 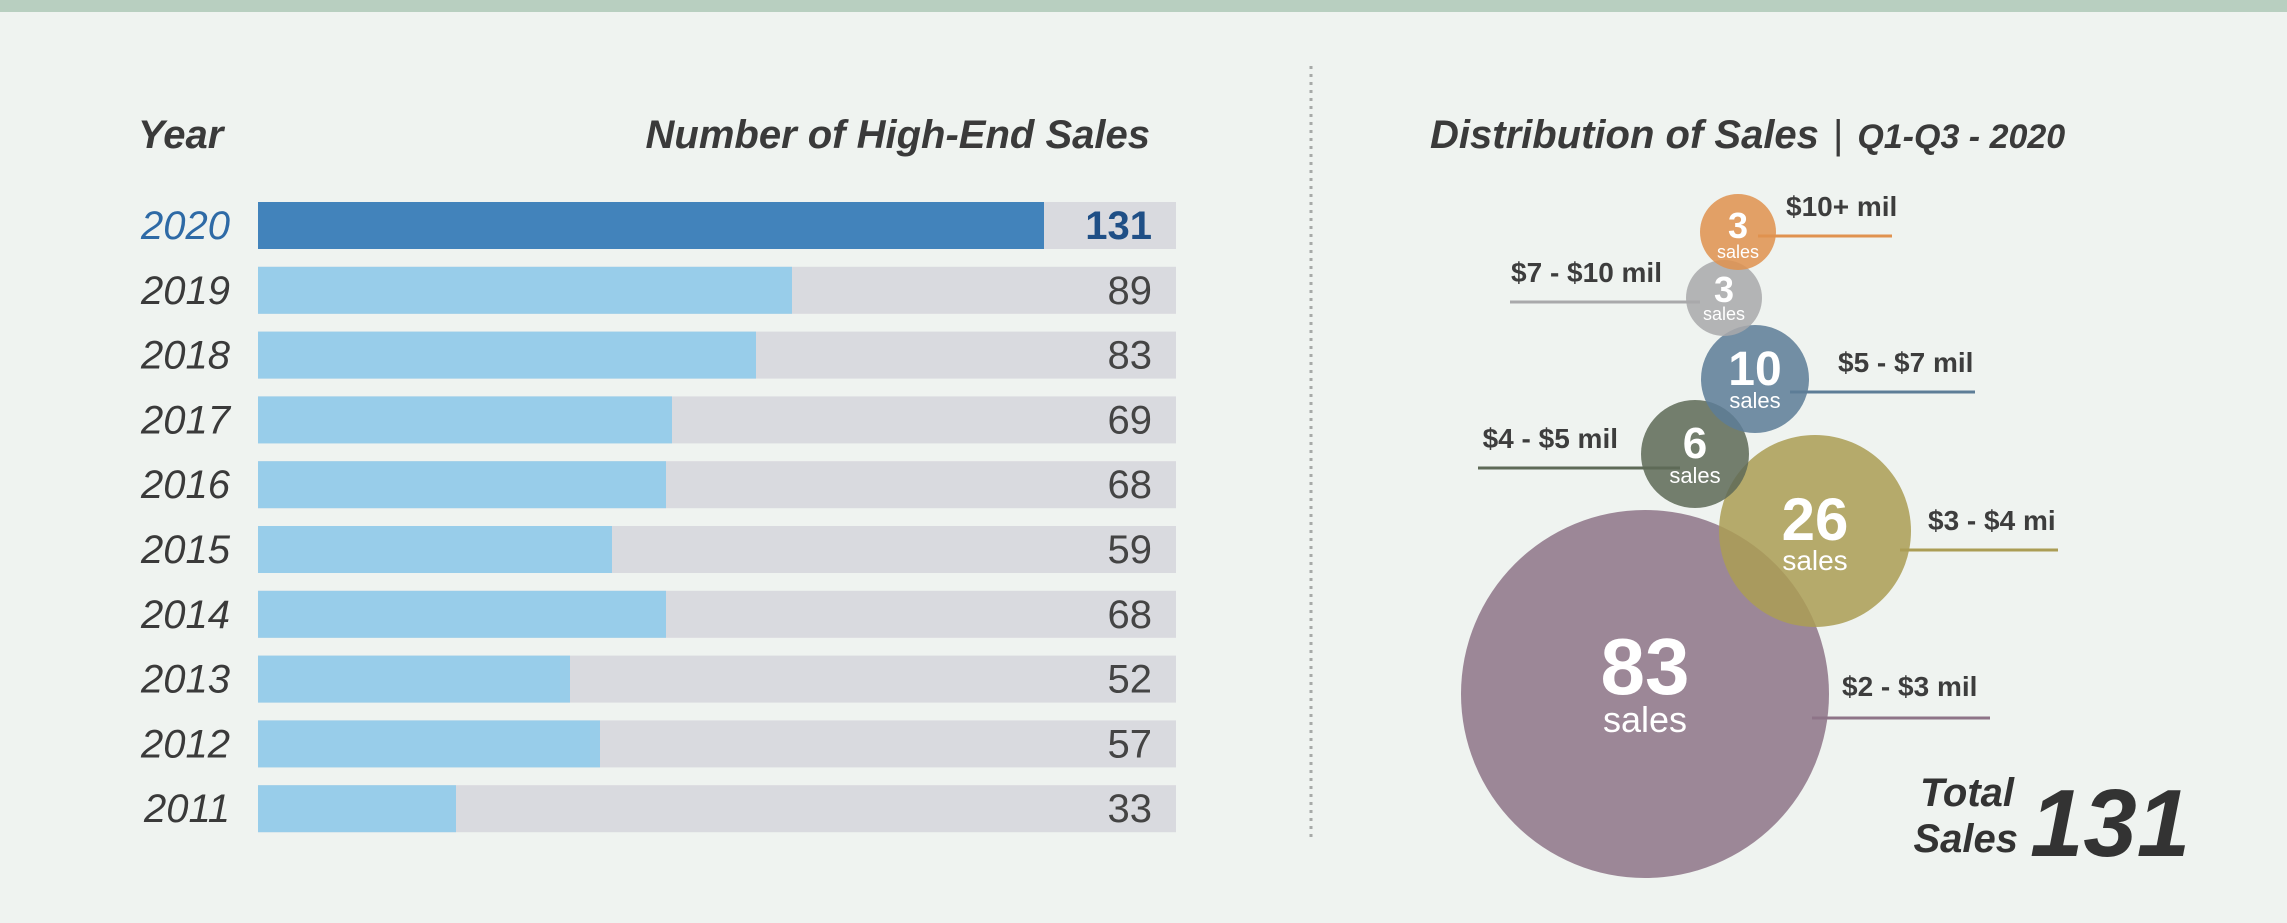 What do you see at coordinates (1724, 314) in the screenshot?
I see `bubble-unit-1: sales` at bounding box center [1724, 314].